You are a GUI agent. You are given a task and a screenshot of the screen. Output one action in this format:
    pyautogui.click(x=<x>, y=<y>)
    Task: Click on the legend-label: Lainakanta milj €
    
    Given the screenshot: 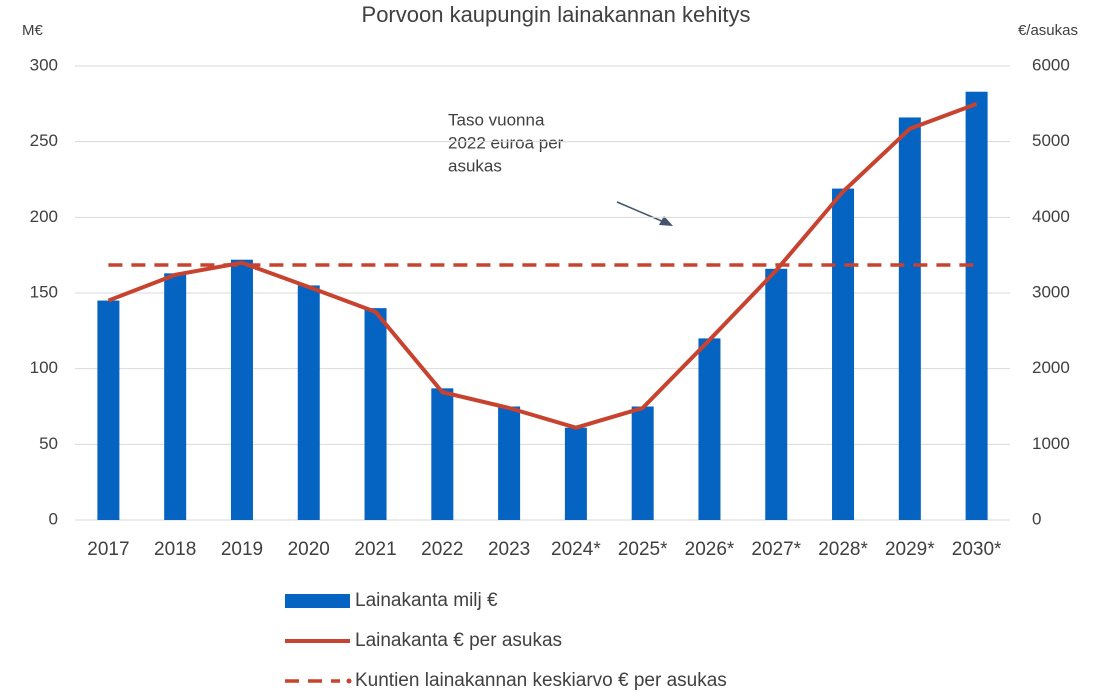 What is the action you would take?
    pyautogui.click(x=426, y=600)
    